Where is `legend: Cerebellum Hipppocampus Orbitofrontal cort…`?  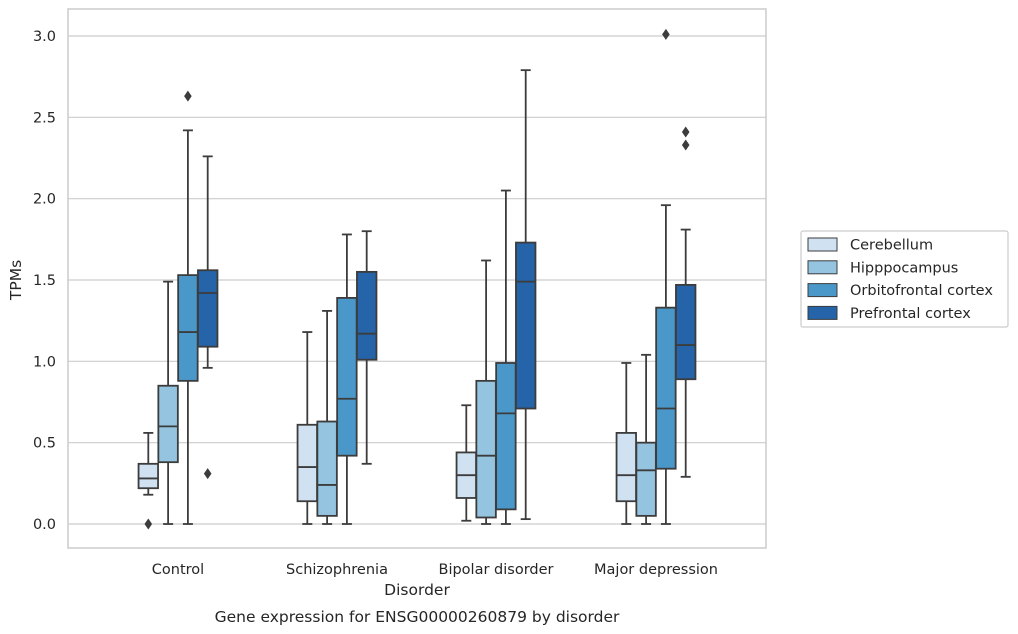
legend: Cerebellum Hipppocampus Orbitofrontal cort… is located at coordinates (904, 279).